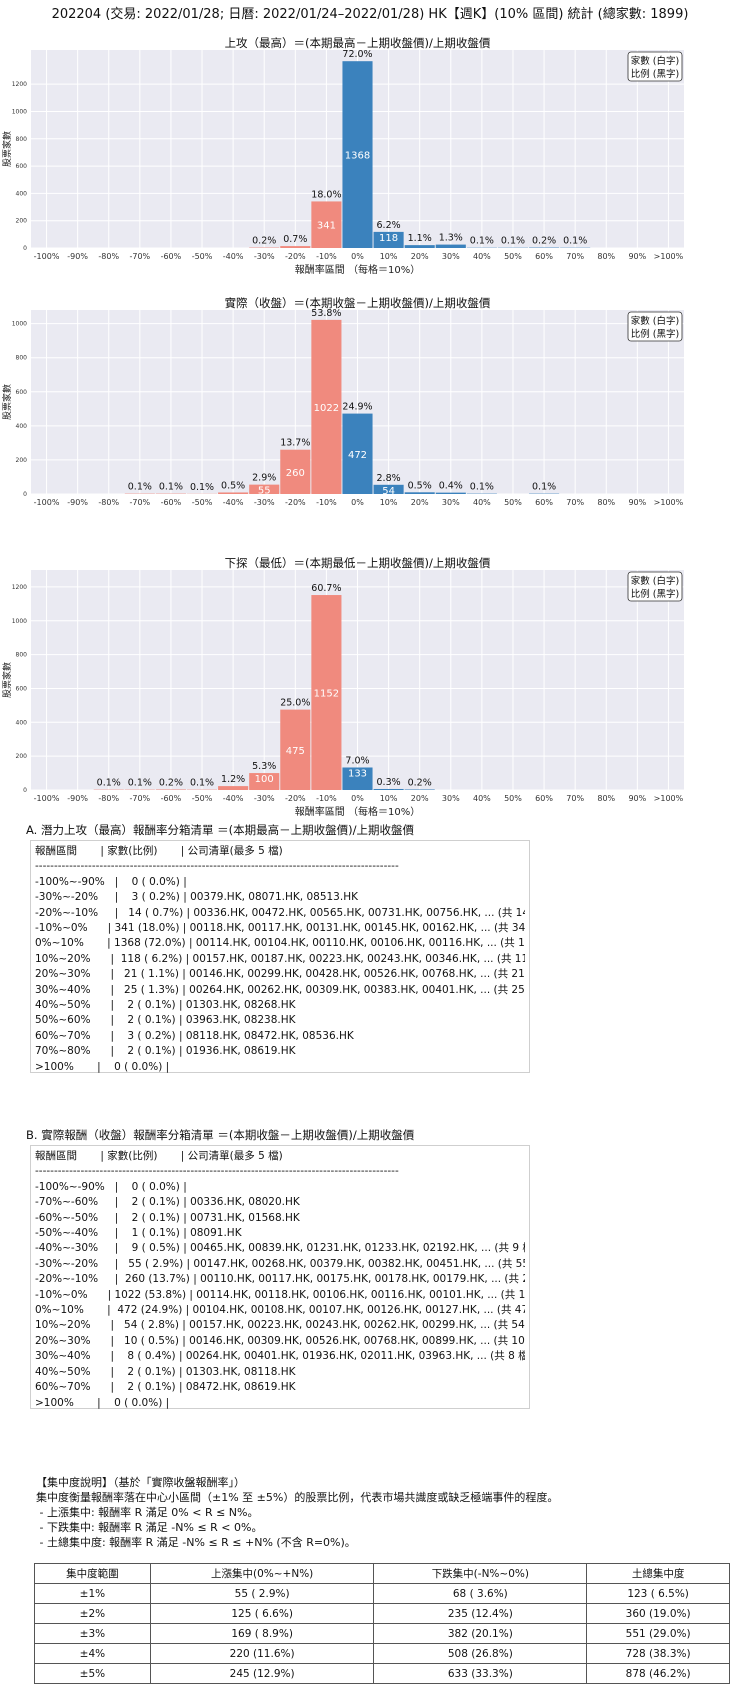 This screenshot has height=1690, width=740. What do you see at coordinates (233, 779) in the screenshot?
I see `bar-pct-label: 1.2%` at bounding box center [233, 779].